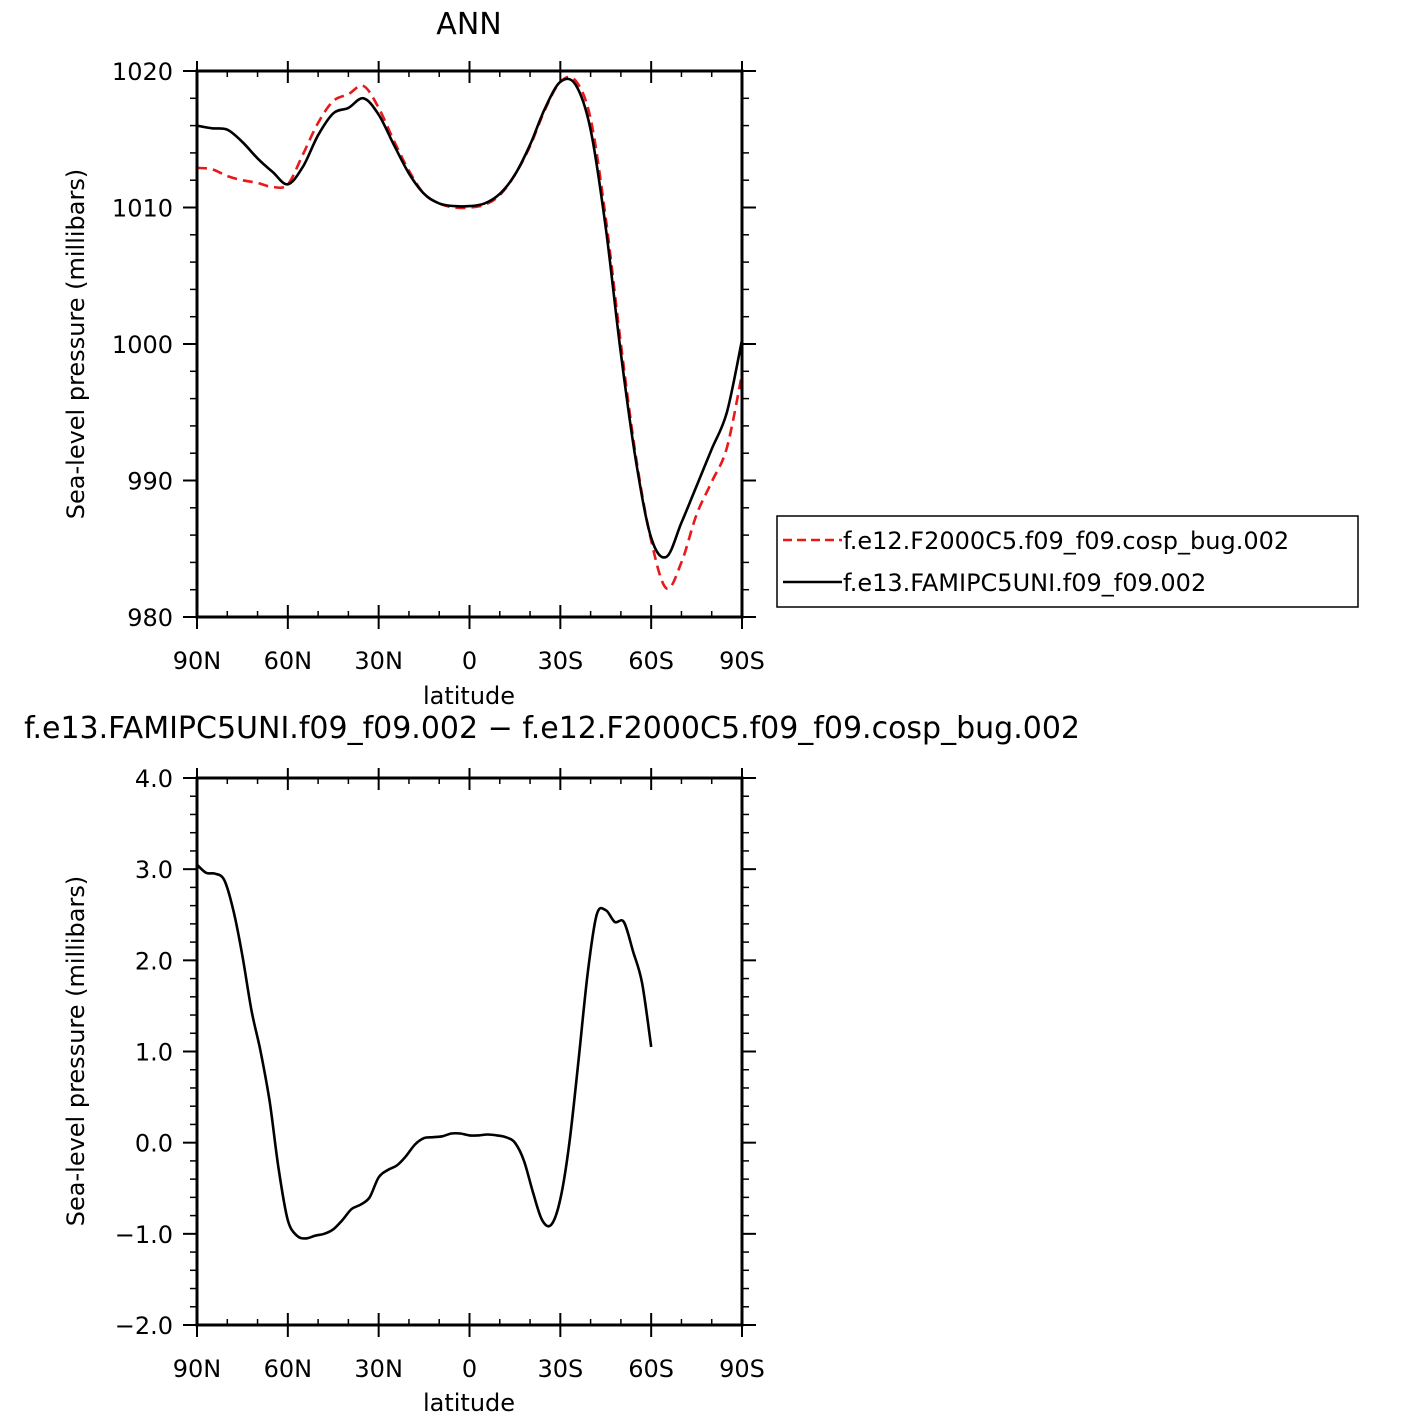 This screenshot has height=1424, width=1422. I want to click on y-tick-label: 1000, so click(142, 345).